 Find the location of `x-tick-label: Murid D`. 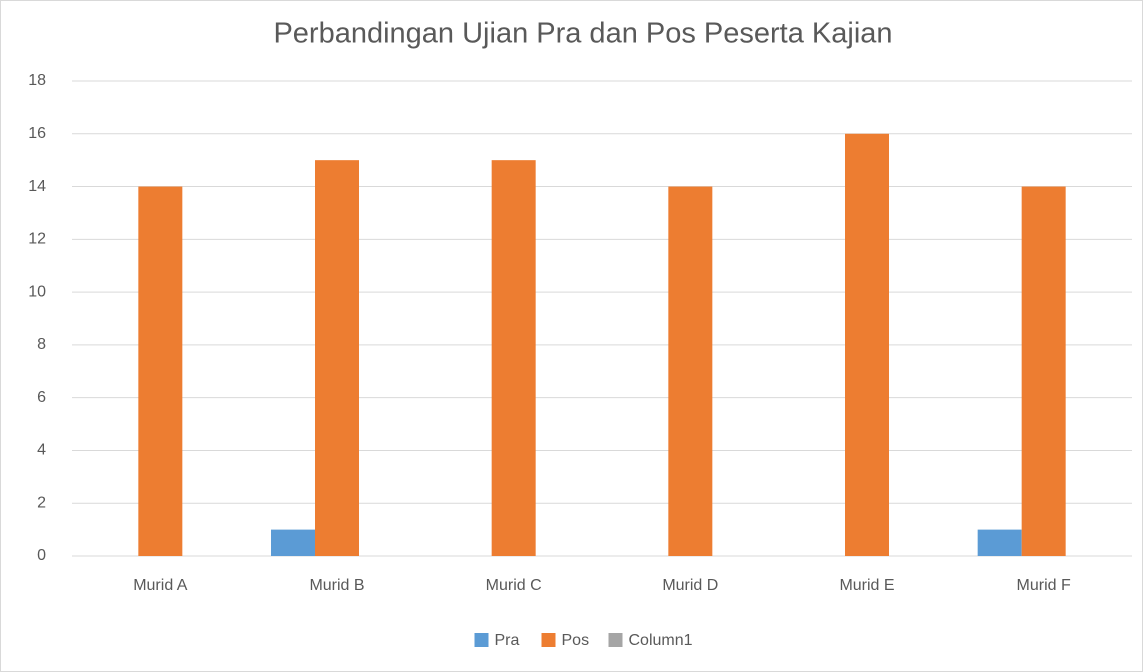

x-tick-label: Murid D is located at coordinates (690, 585).